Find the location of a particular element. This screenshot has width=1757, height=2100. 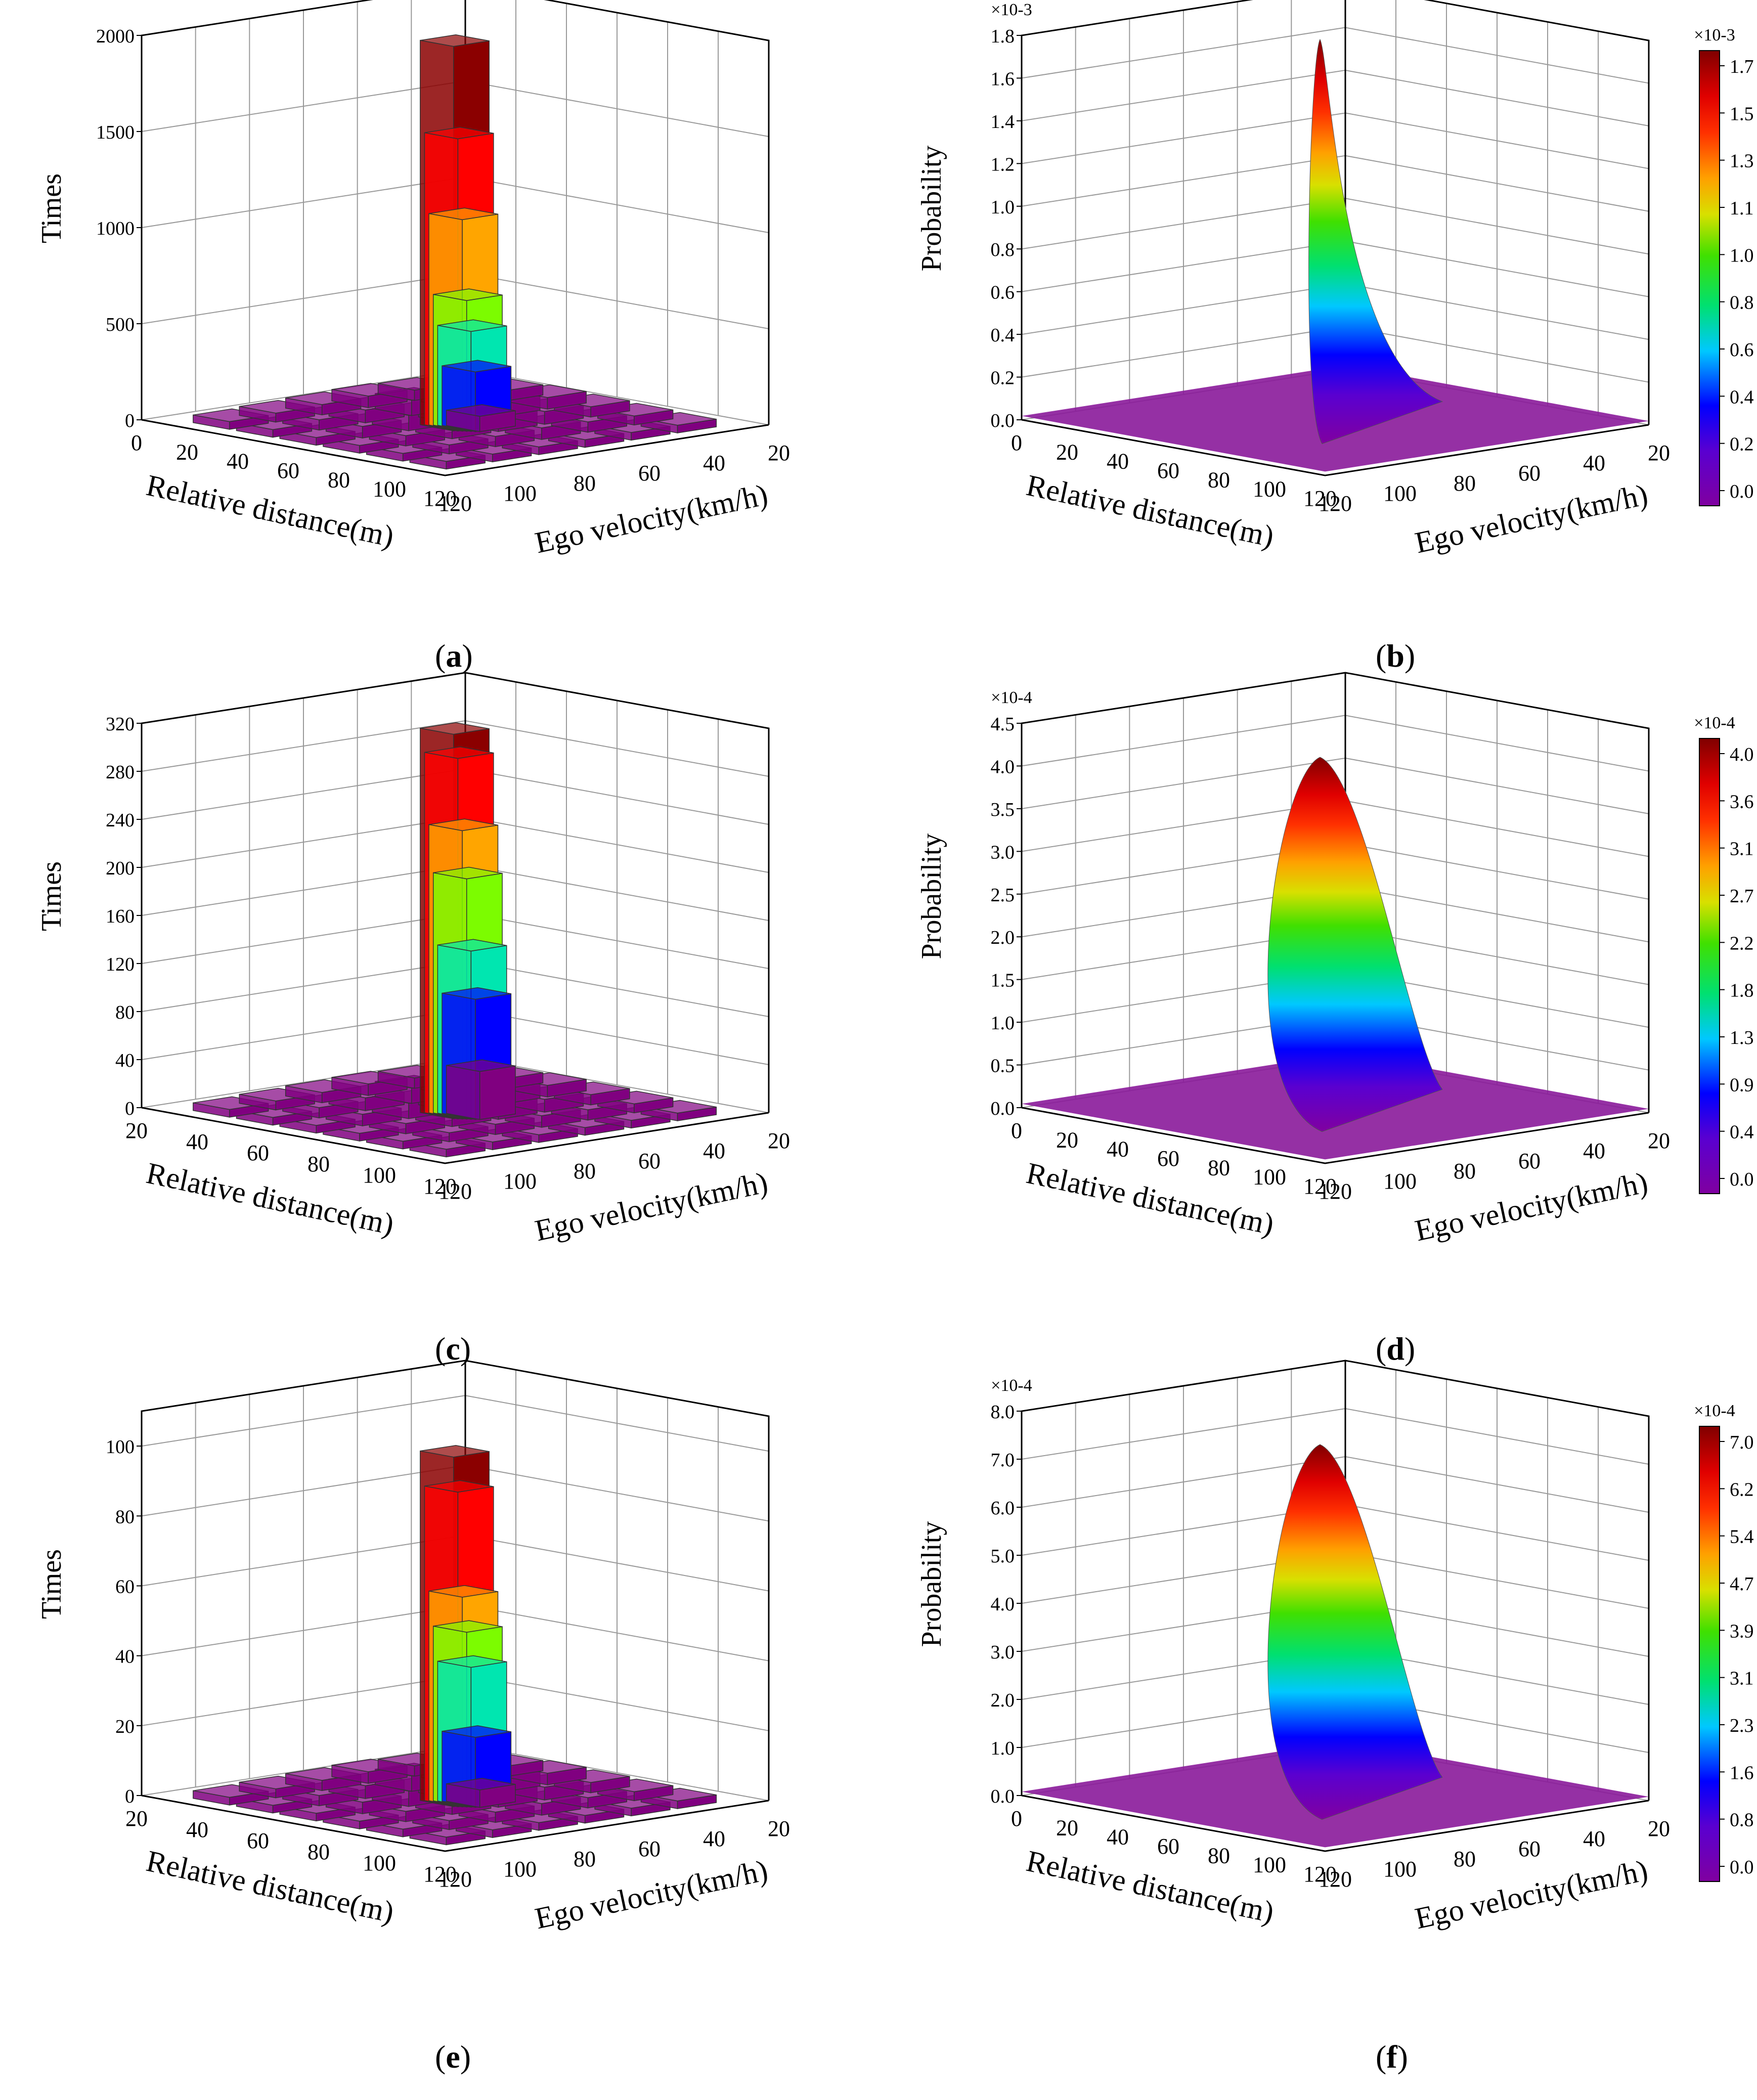

z-tick-label: 1.4 is located at coordinates (1003, 122).